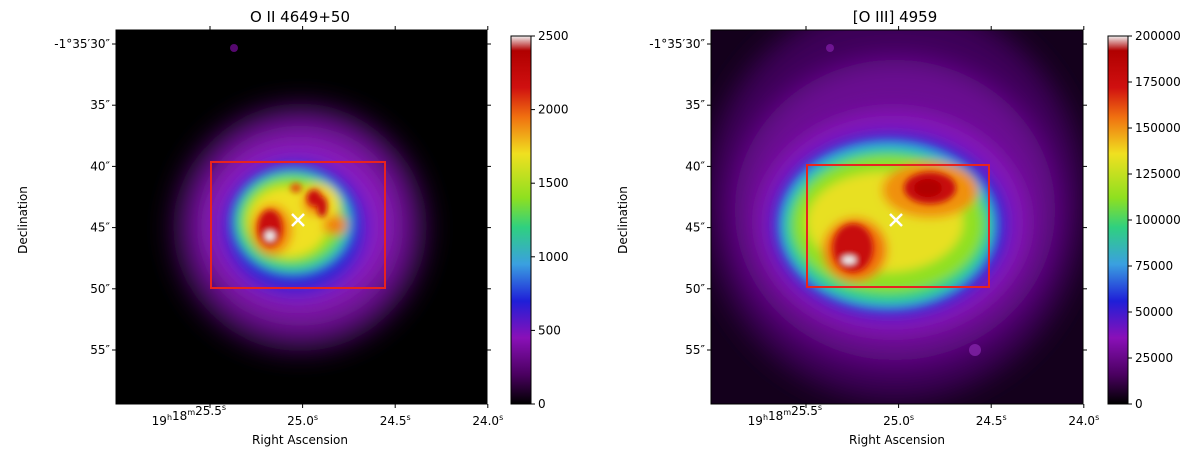 This screenshot has width=1201, height=472. I want to click on colorbar-tick-label: 125000, so click(1158, 174).